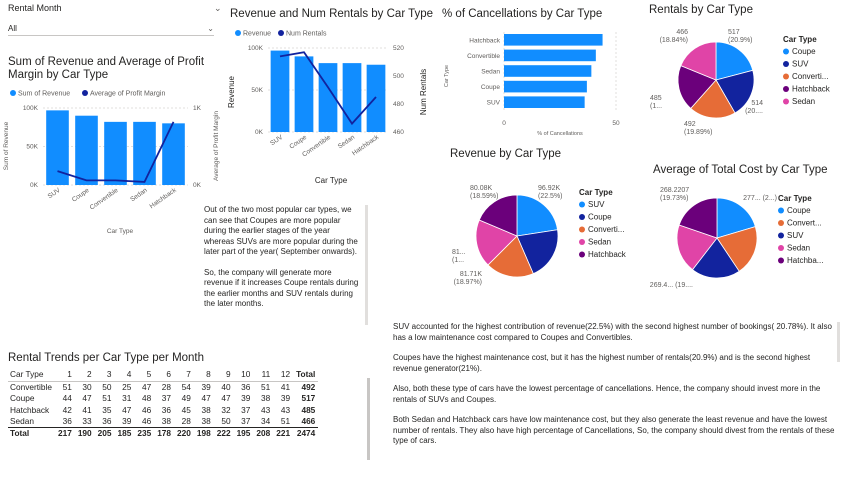 The height and width of the screenshot is (478, 841). What do you see at coordinates (484, 196) in the screenshot?
I see `slice-label: (18.59%)` at bounding box center [484, 196].